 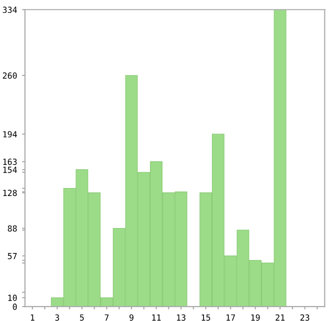 I want to click on x-tick-label: 19, so click(x=255, y=317).